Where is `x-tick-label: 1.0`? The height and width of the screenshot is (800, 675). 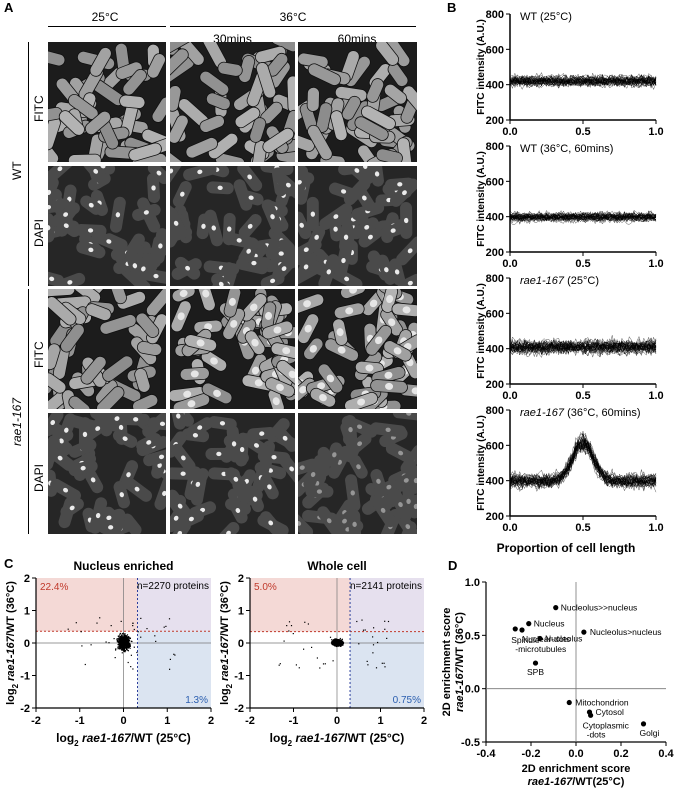 x-tick-label: 1.0 is located at coordinates (655, 132).